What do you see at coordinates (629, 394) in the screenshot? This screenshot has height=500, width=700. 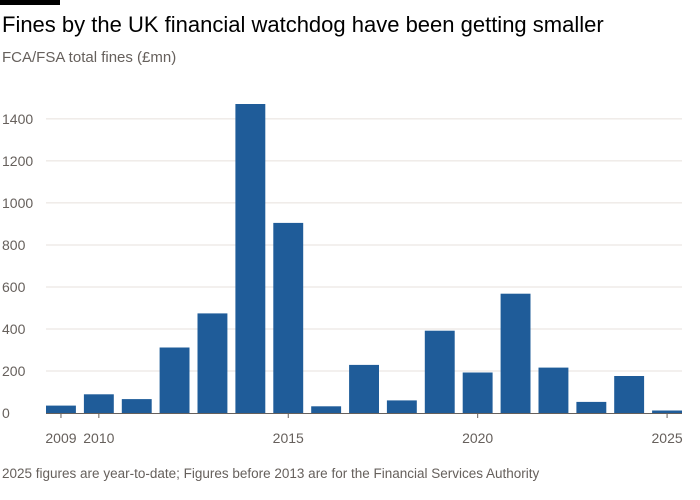 I see `bar-2024` at bounding box center [629, 394].